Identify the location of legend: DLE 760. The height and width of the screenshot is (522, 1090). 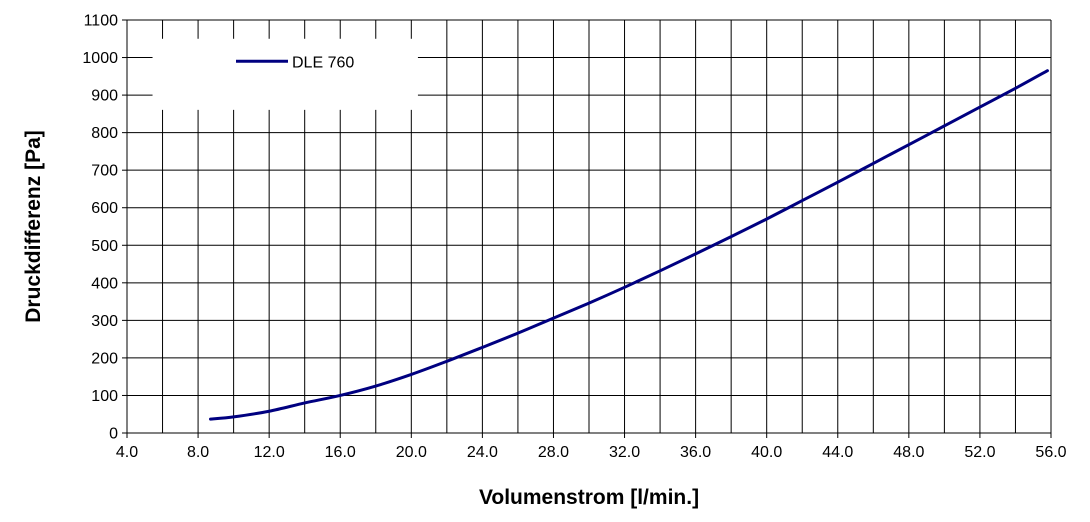
(295, 62).